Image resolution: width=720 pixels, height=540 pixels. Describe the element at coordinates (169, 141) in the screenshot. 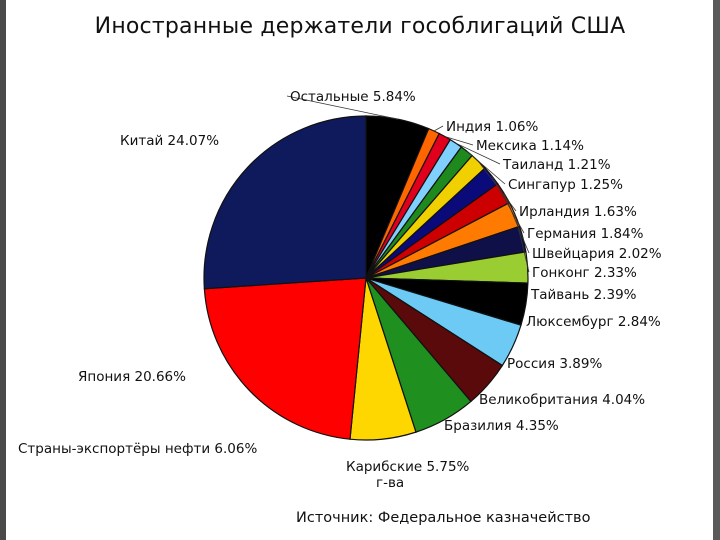

I see `slice-label-китай: Китай 24.07%` at that location.